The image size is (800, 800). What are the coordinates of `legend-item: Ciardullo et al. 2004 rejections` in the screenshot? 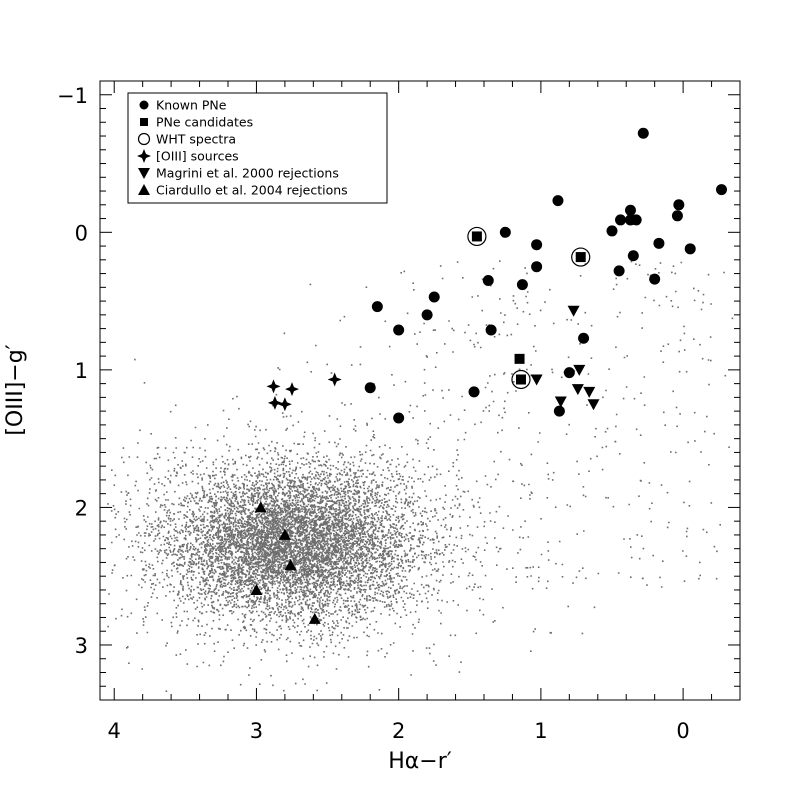 It's located at (243, 190).